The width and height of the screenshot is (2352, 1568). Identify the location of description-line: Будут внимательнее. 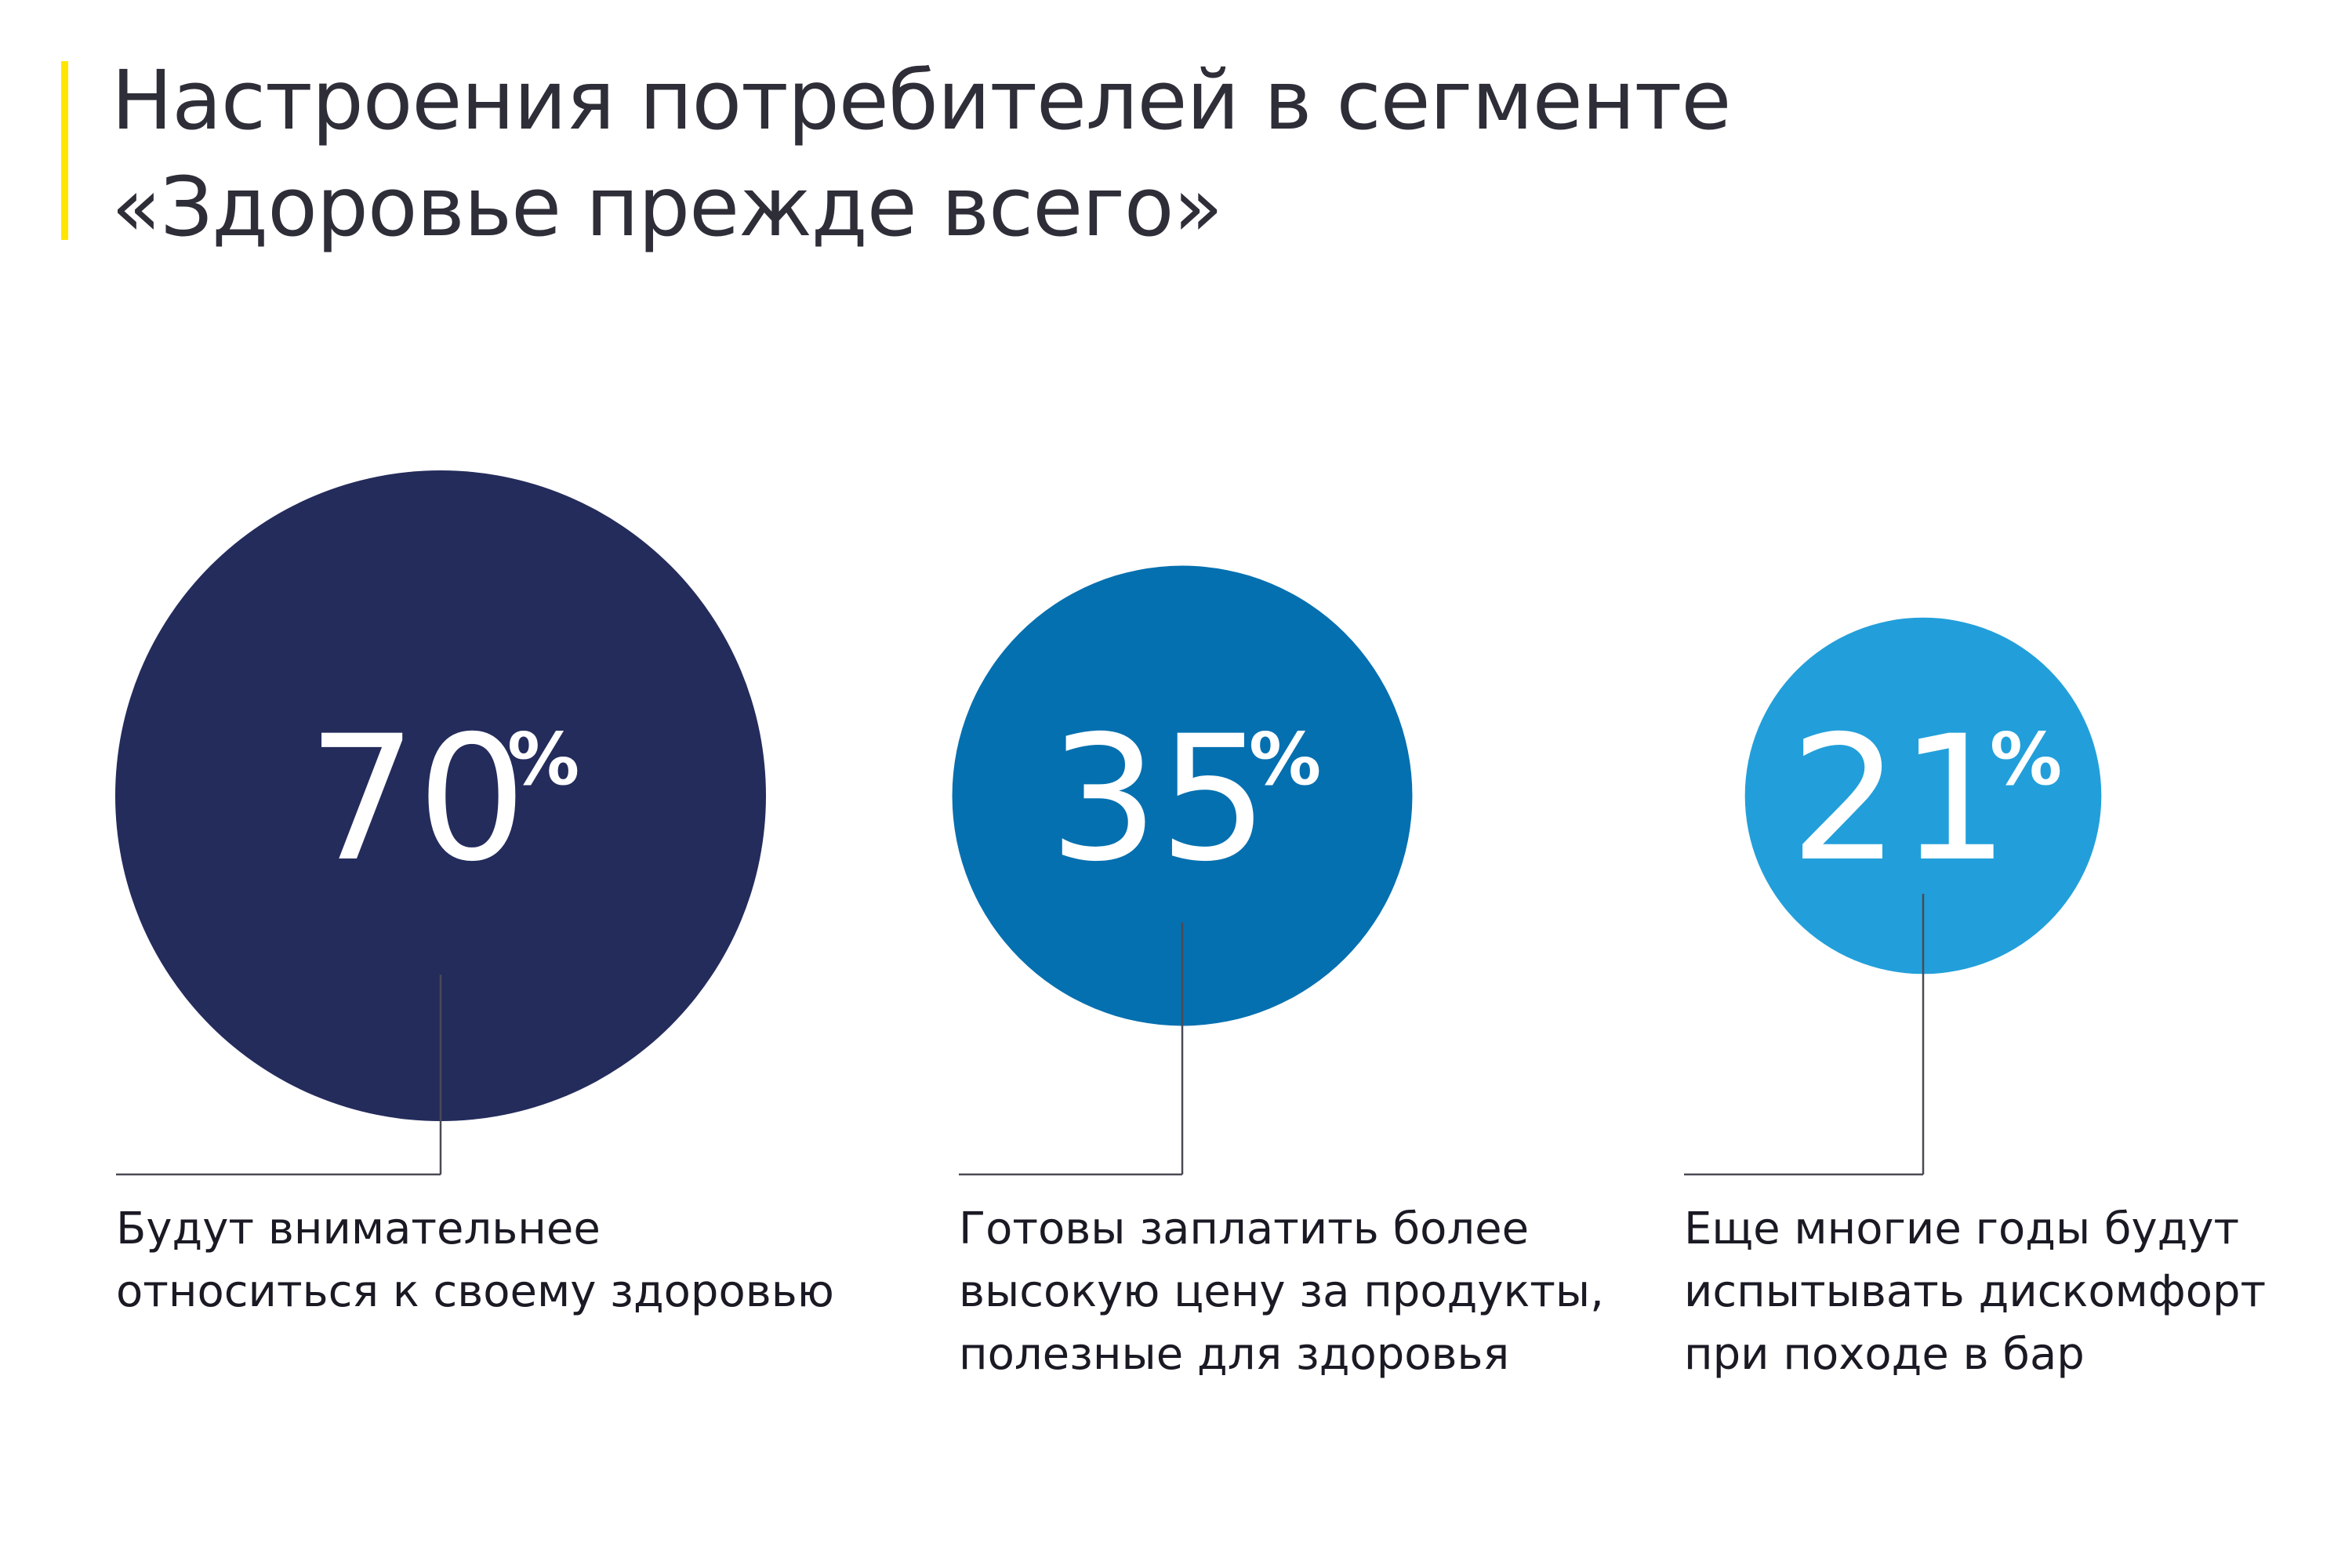
(358, 1228).